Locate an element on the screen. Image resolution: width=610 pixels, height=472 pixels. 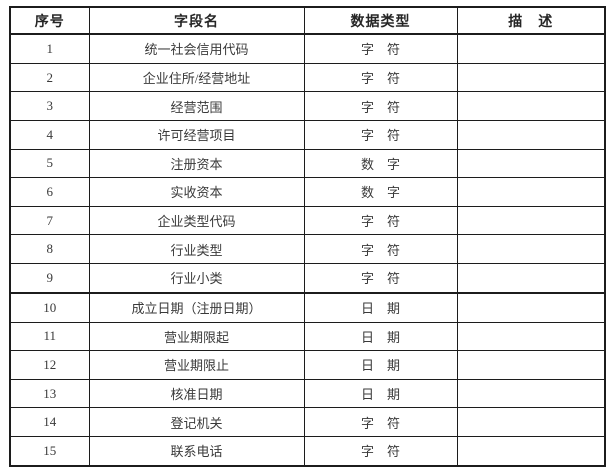
table-row: 6 实收资本 数 字 is located at coordinates (307, 192).